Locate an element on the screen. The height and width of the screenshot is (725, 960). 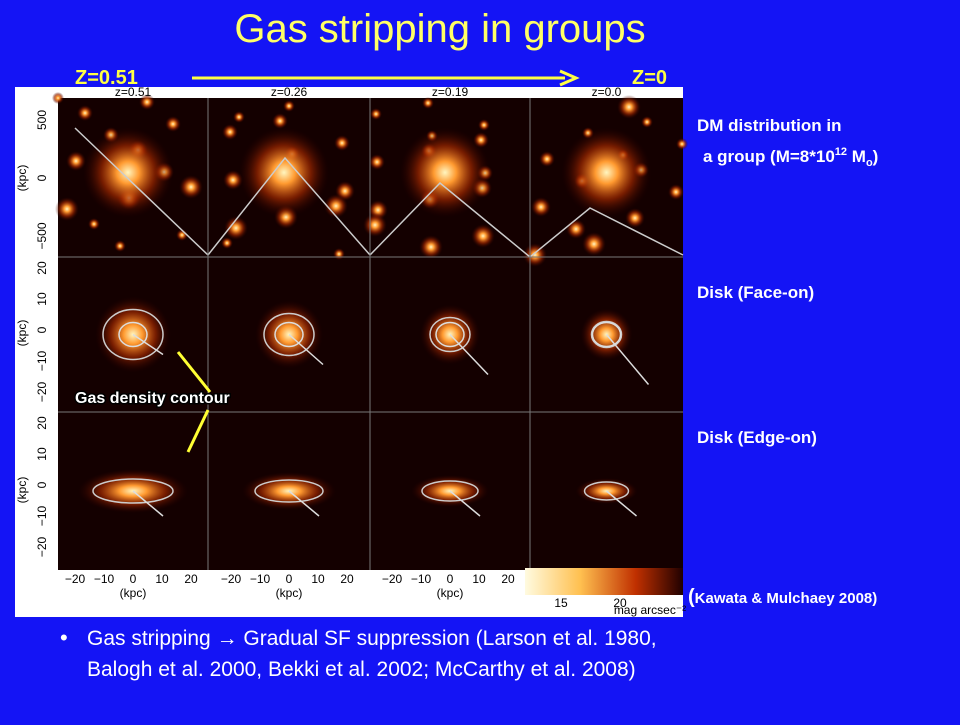
citation-part: ( is located at coordinates (691, 597).